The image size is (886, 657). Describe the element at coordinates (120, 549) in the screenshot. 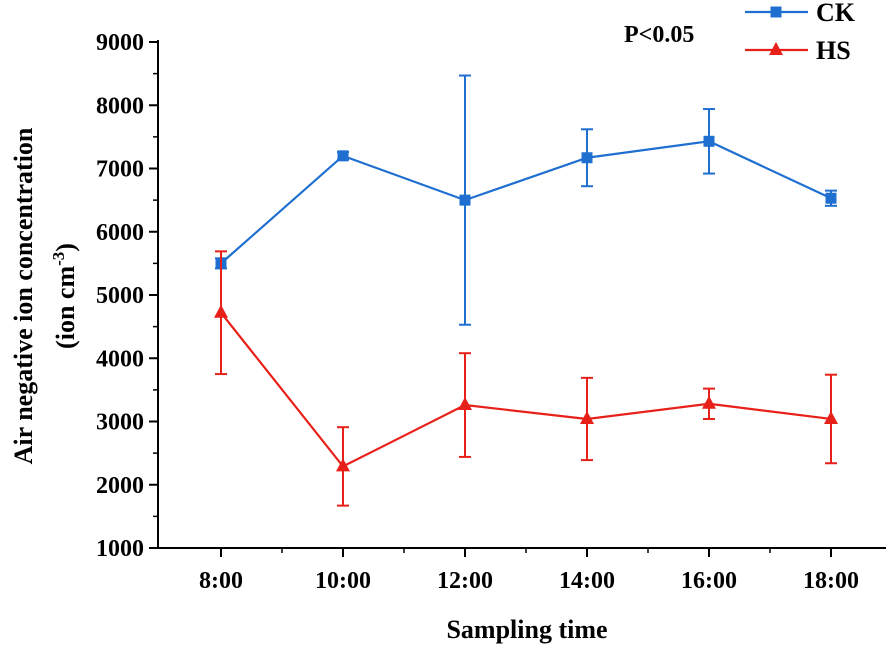

I see `y-tick-label: 1000` at that location.